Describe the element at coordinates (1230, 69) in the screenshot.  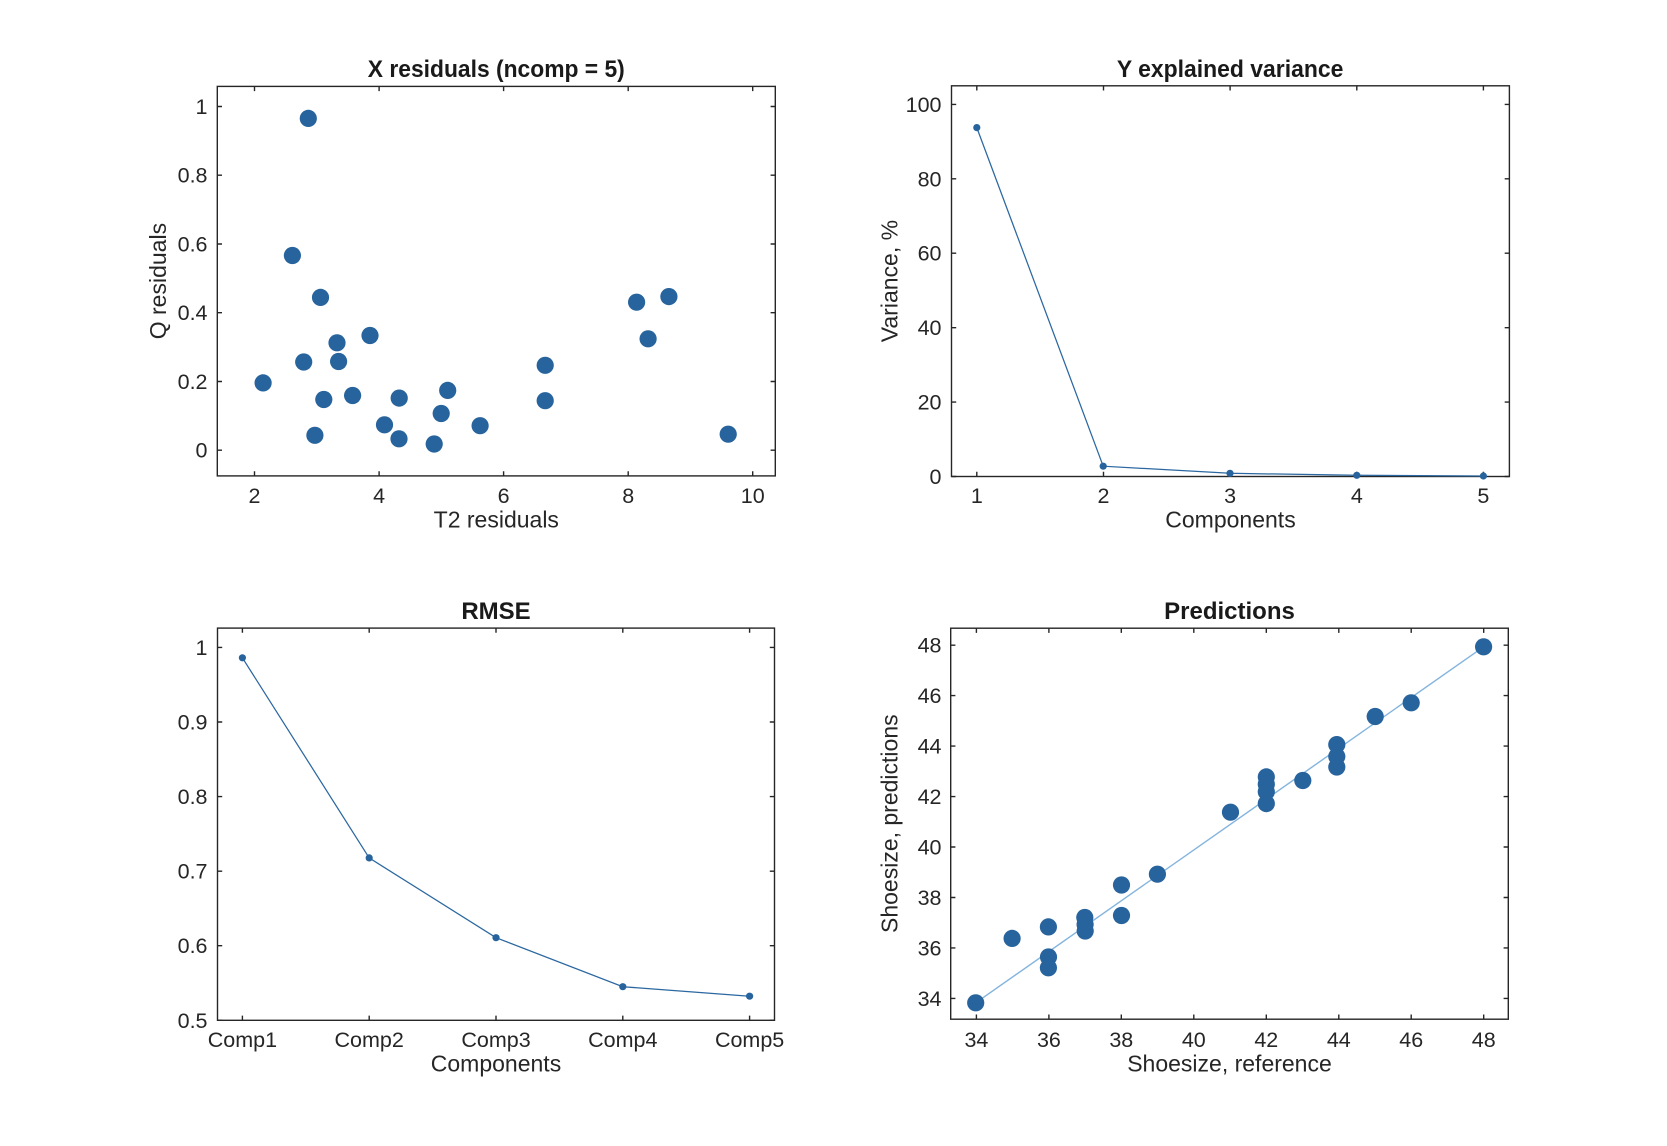
I see `svg-text: Y explained variance` at that location.